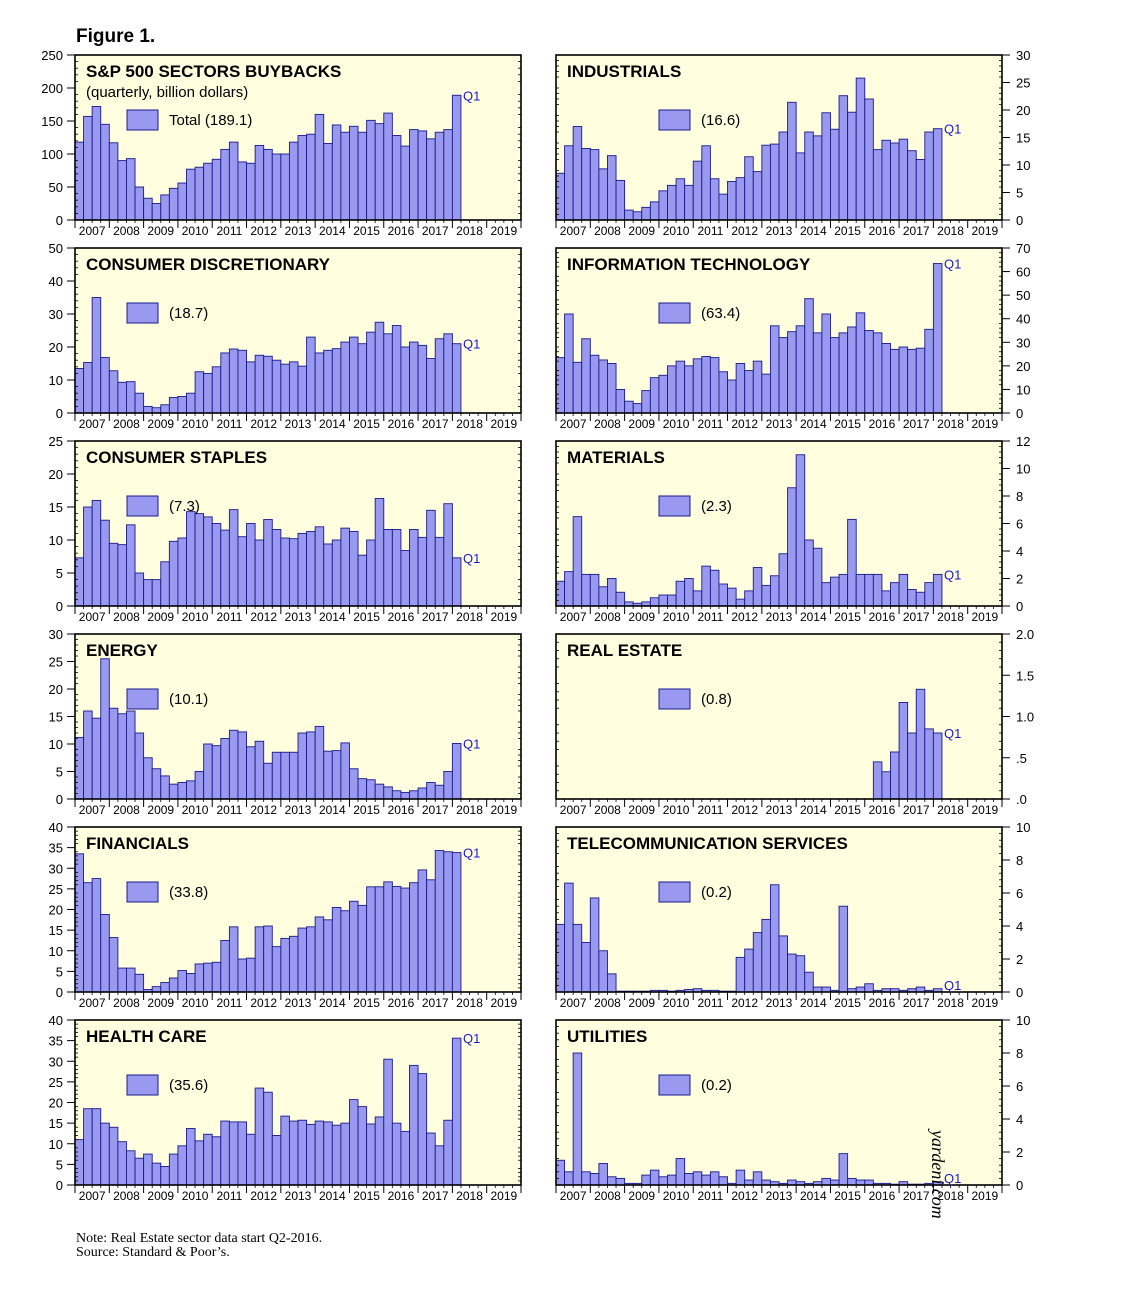 The height and width of the screenshot is (1296, 1138). Describe the element at coordinates (332, 1196) in the screenshot. I see `x-tick-label: 2014` at that location.